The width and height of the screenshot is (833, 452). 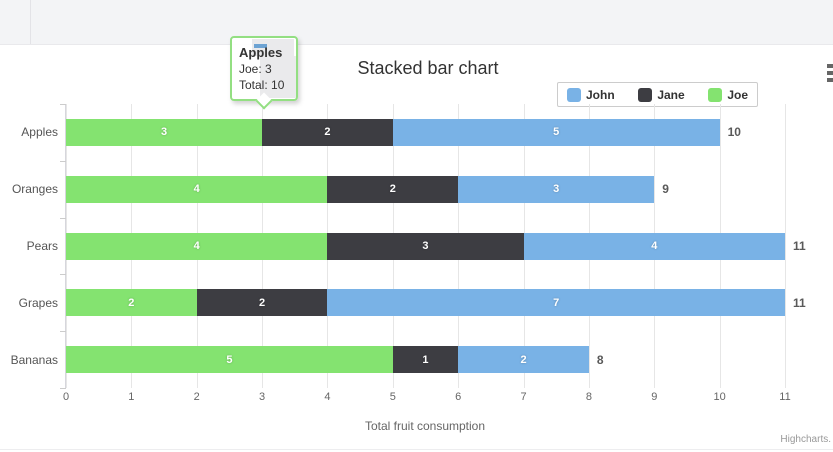 What do you see at coordinates (654, 397) in the screenshot?
I see `value-axis-tick-label: 9` at bounding box center [654, 397].